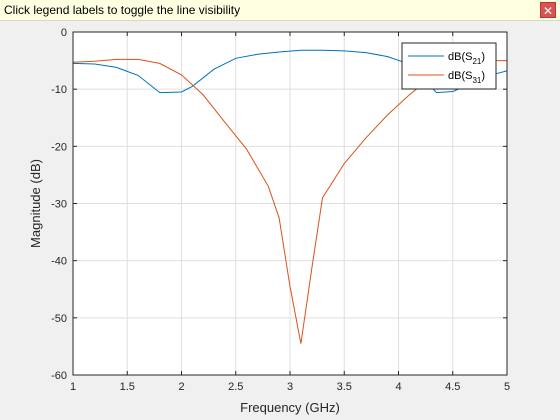 The height and width of the screenshot is (420, 560). I want to click on x-tick-label-5: 3.5, so click(344, 387).